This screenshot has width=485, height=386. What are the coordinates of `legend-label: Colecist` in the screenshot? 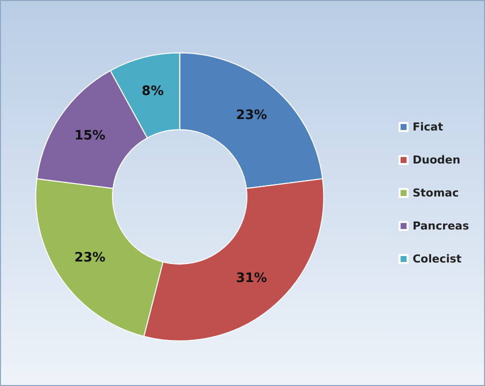 It's located at (437, 259).